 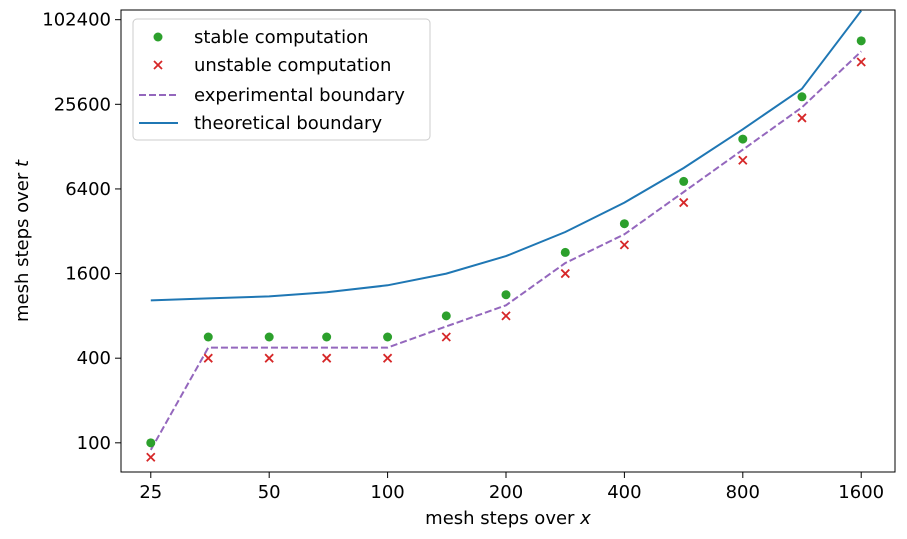 I want to click on x-tick-label: 200, so click(x=506, y=492).